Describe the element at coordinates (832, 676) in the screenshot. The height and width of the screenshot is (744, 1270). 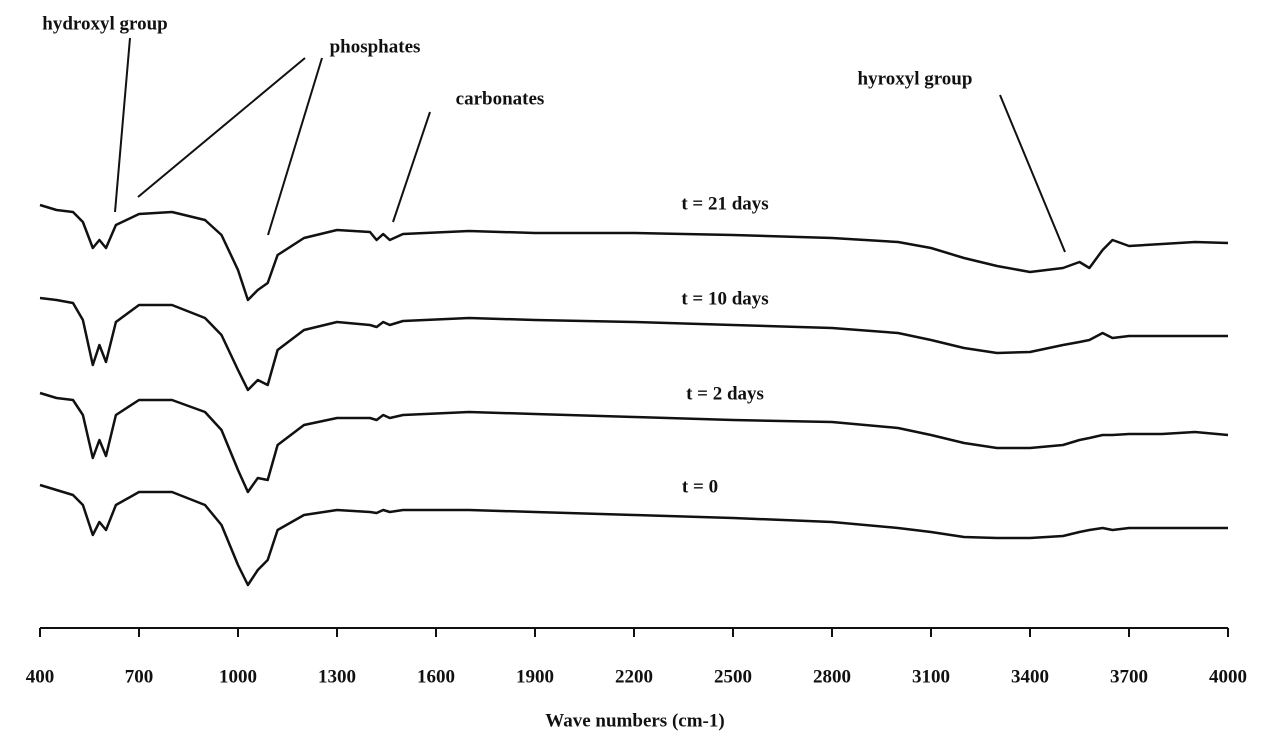
I see `x-tick-label: 2800` at that location.